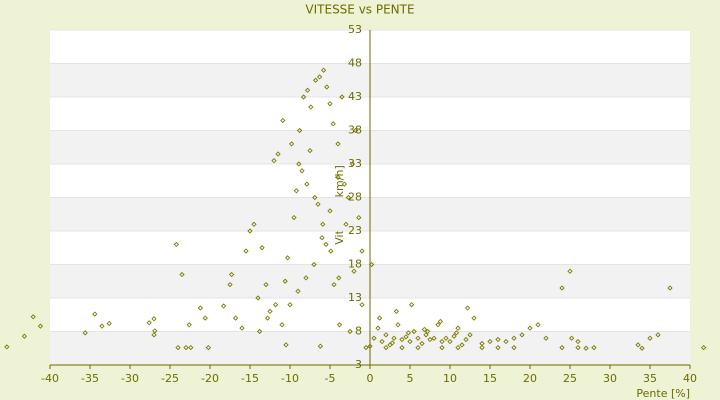  I want to click on y-tick-label: 28, so click(355, 197).